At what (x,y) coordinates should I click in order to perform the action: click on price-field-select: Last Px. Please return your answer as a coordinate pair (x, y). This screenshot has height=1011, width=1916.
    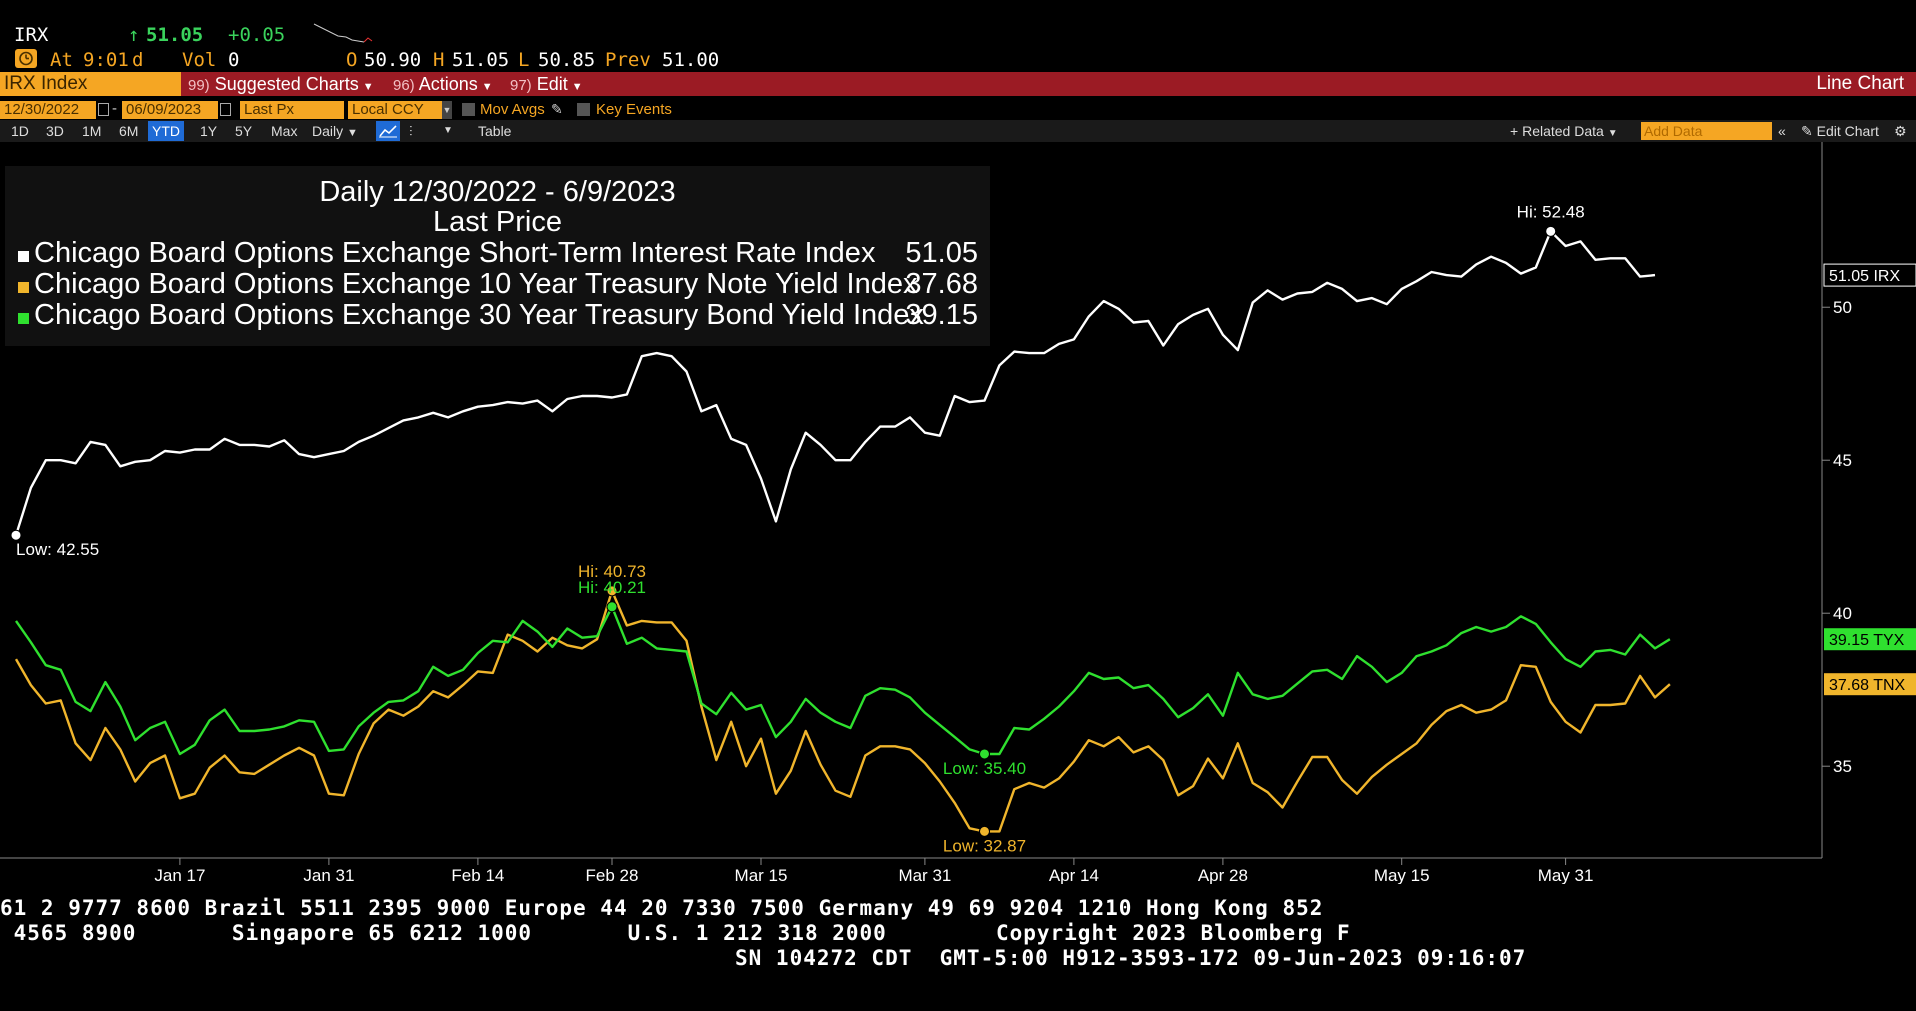
    Looking at the image, I should click on (292, 110).